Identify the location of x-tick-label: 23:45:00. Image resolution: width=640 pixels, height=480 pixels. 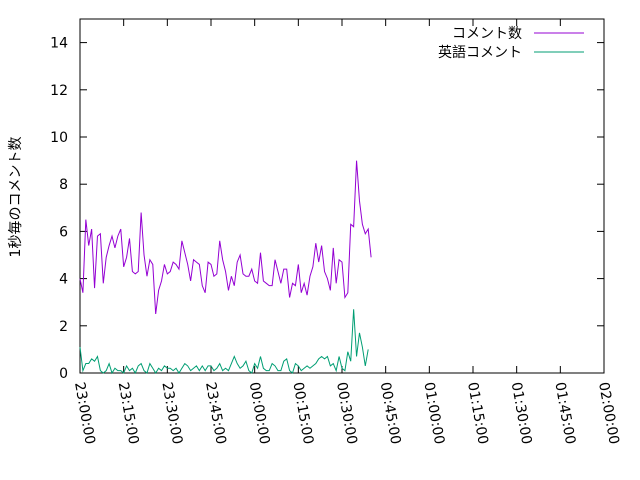
(215, 413).